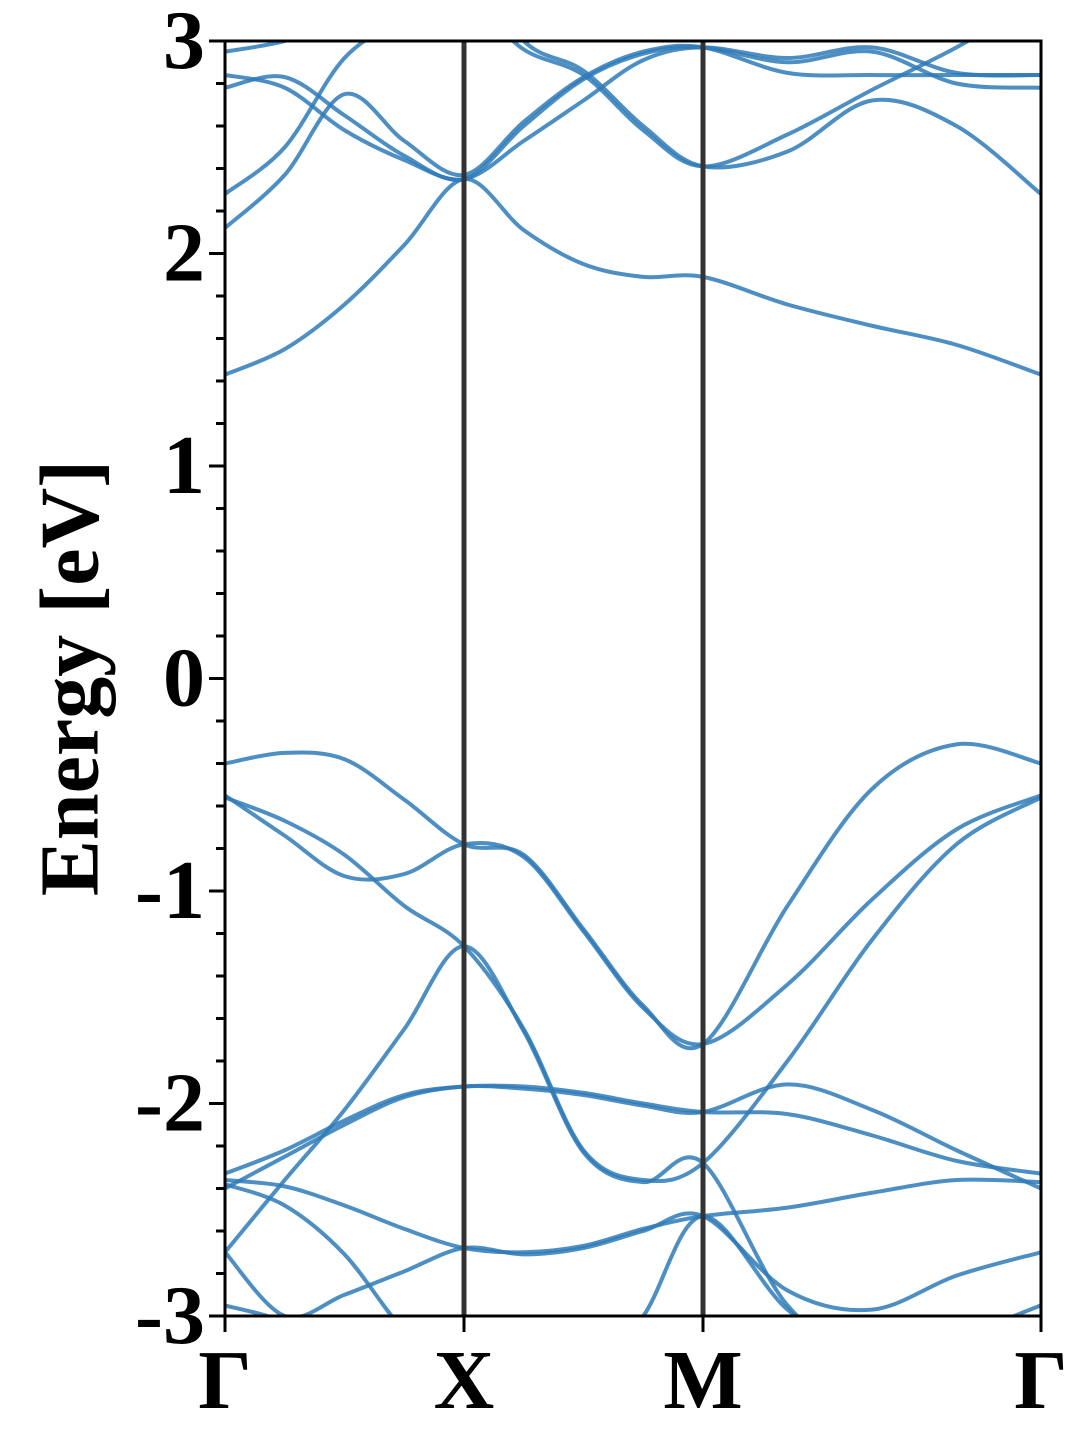 This screenshot has height=1445, width=1080. I want to click on y-tick-label: 1, so click(184, 465).